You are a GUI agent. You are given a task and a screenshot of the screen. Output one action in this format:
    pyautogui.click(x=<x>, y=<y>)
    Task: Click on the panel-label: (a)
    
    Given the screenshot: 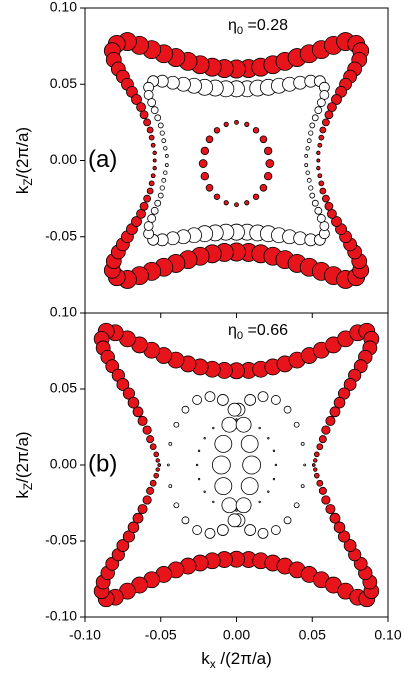 What is the action you would take?
    pyautogui.click(x=102, y=159)
    